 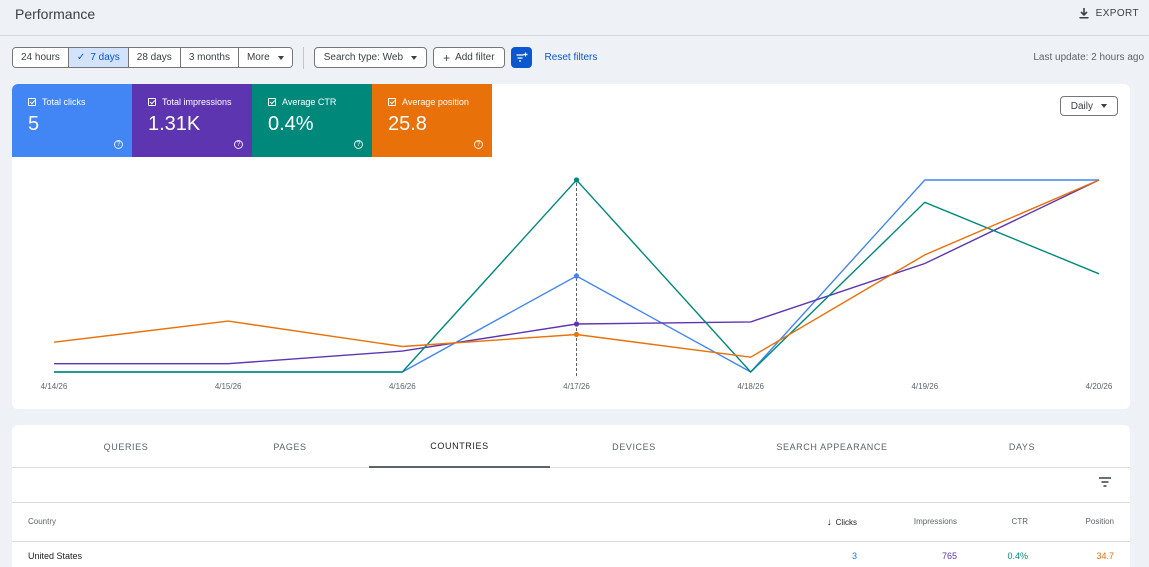 What do you see at coordinates (924, 386) in the screenshot?
I see `x-tick-label: 4/19/26` at bounding box center [924, 386].